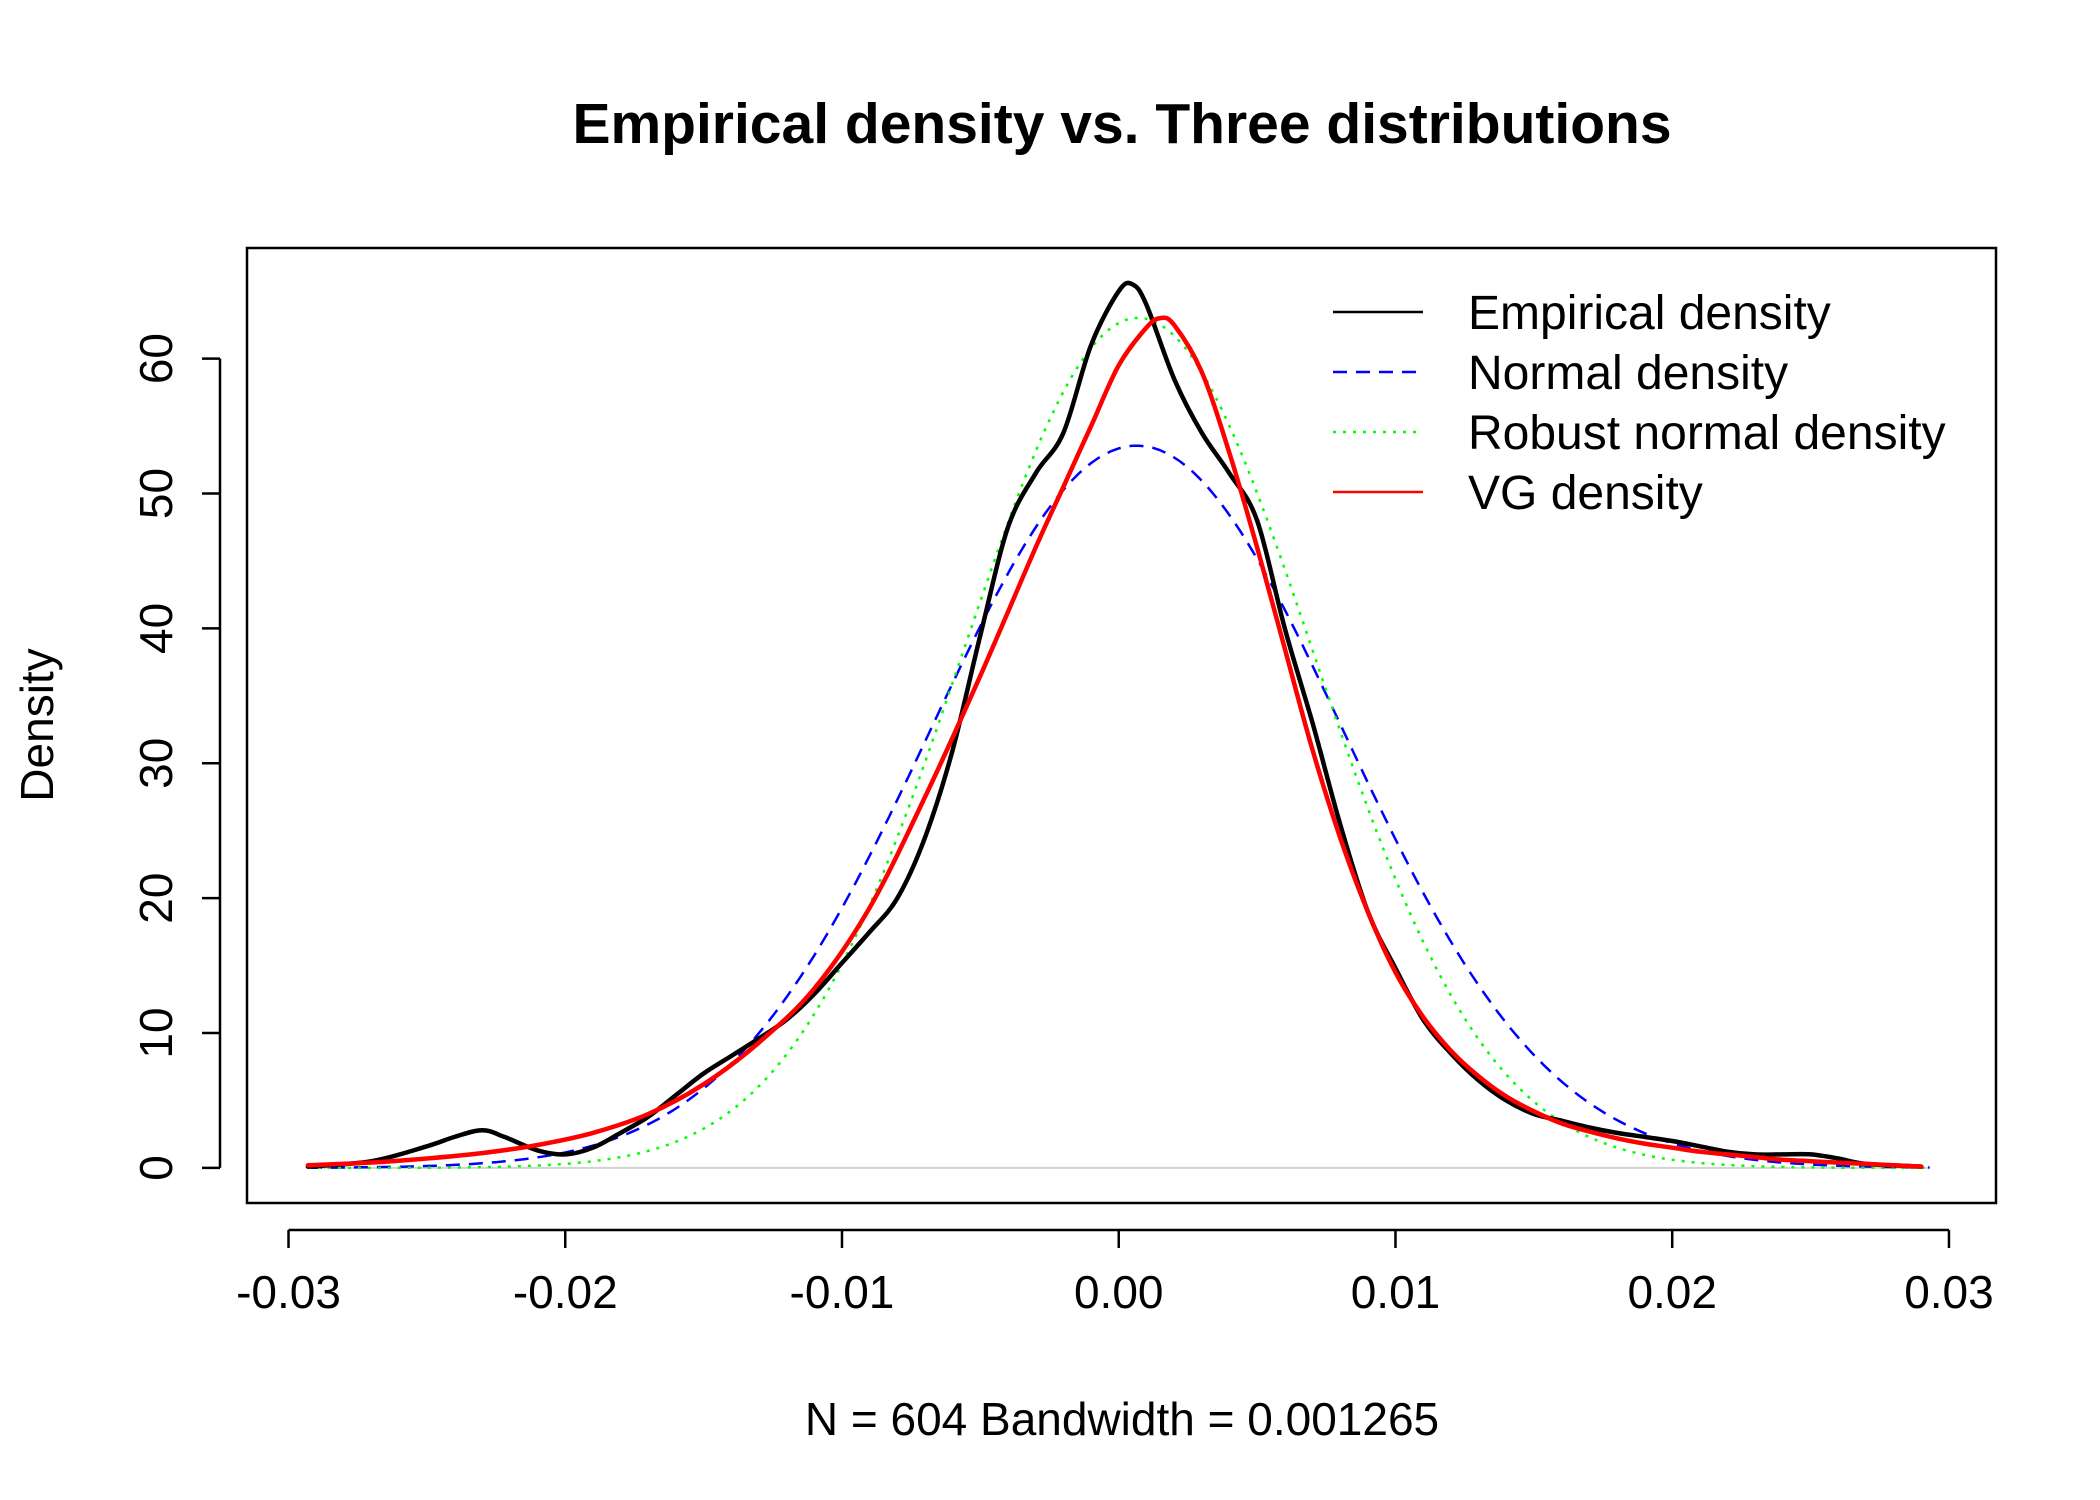 The image size is (2100, 1500). Describe the element at coordinates (1396, 1292) in the screenshot. I see `x-tick-label: 0.01` at that location.